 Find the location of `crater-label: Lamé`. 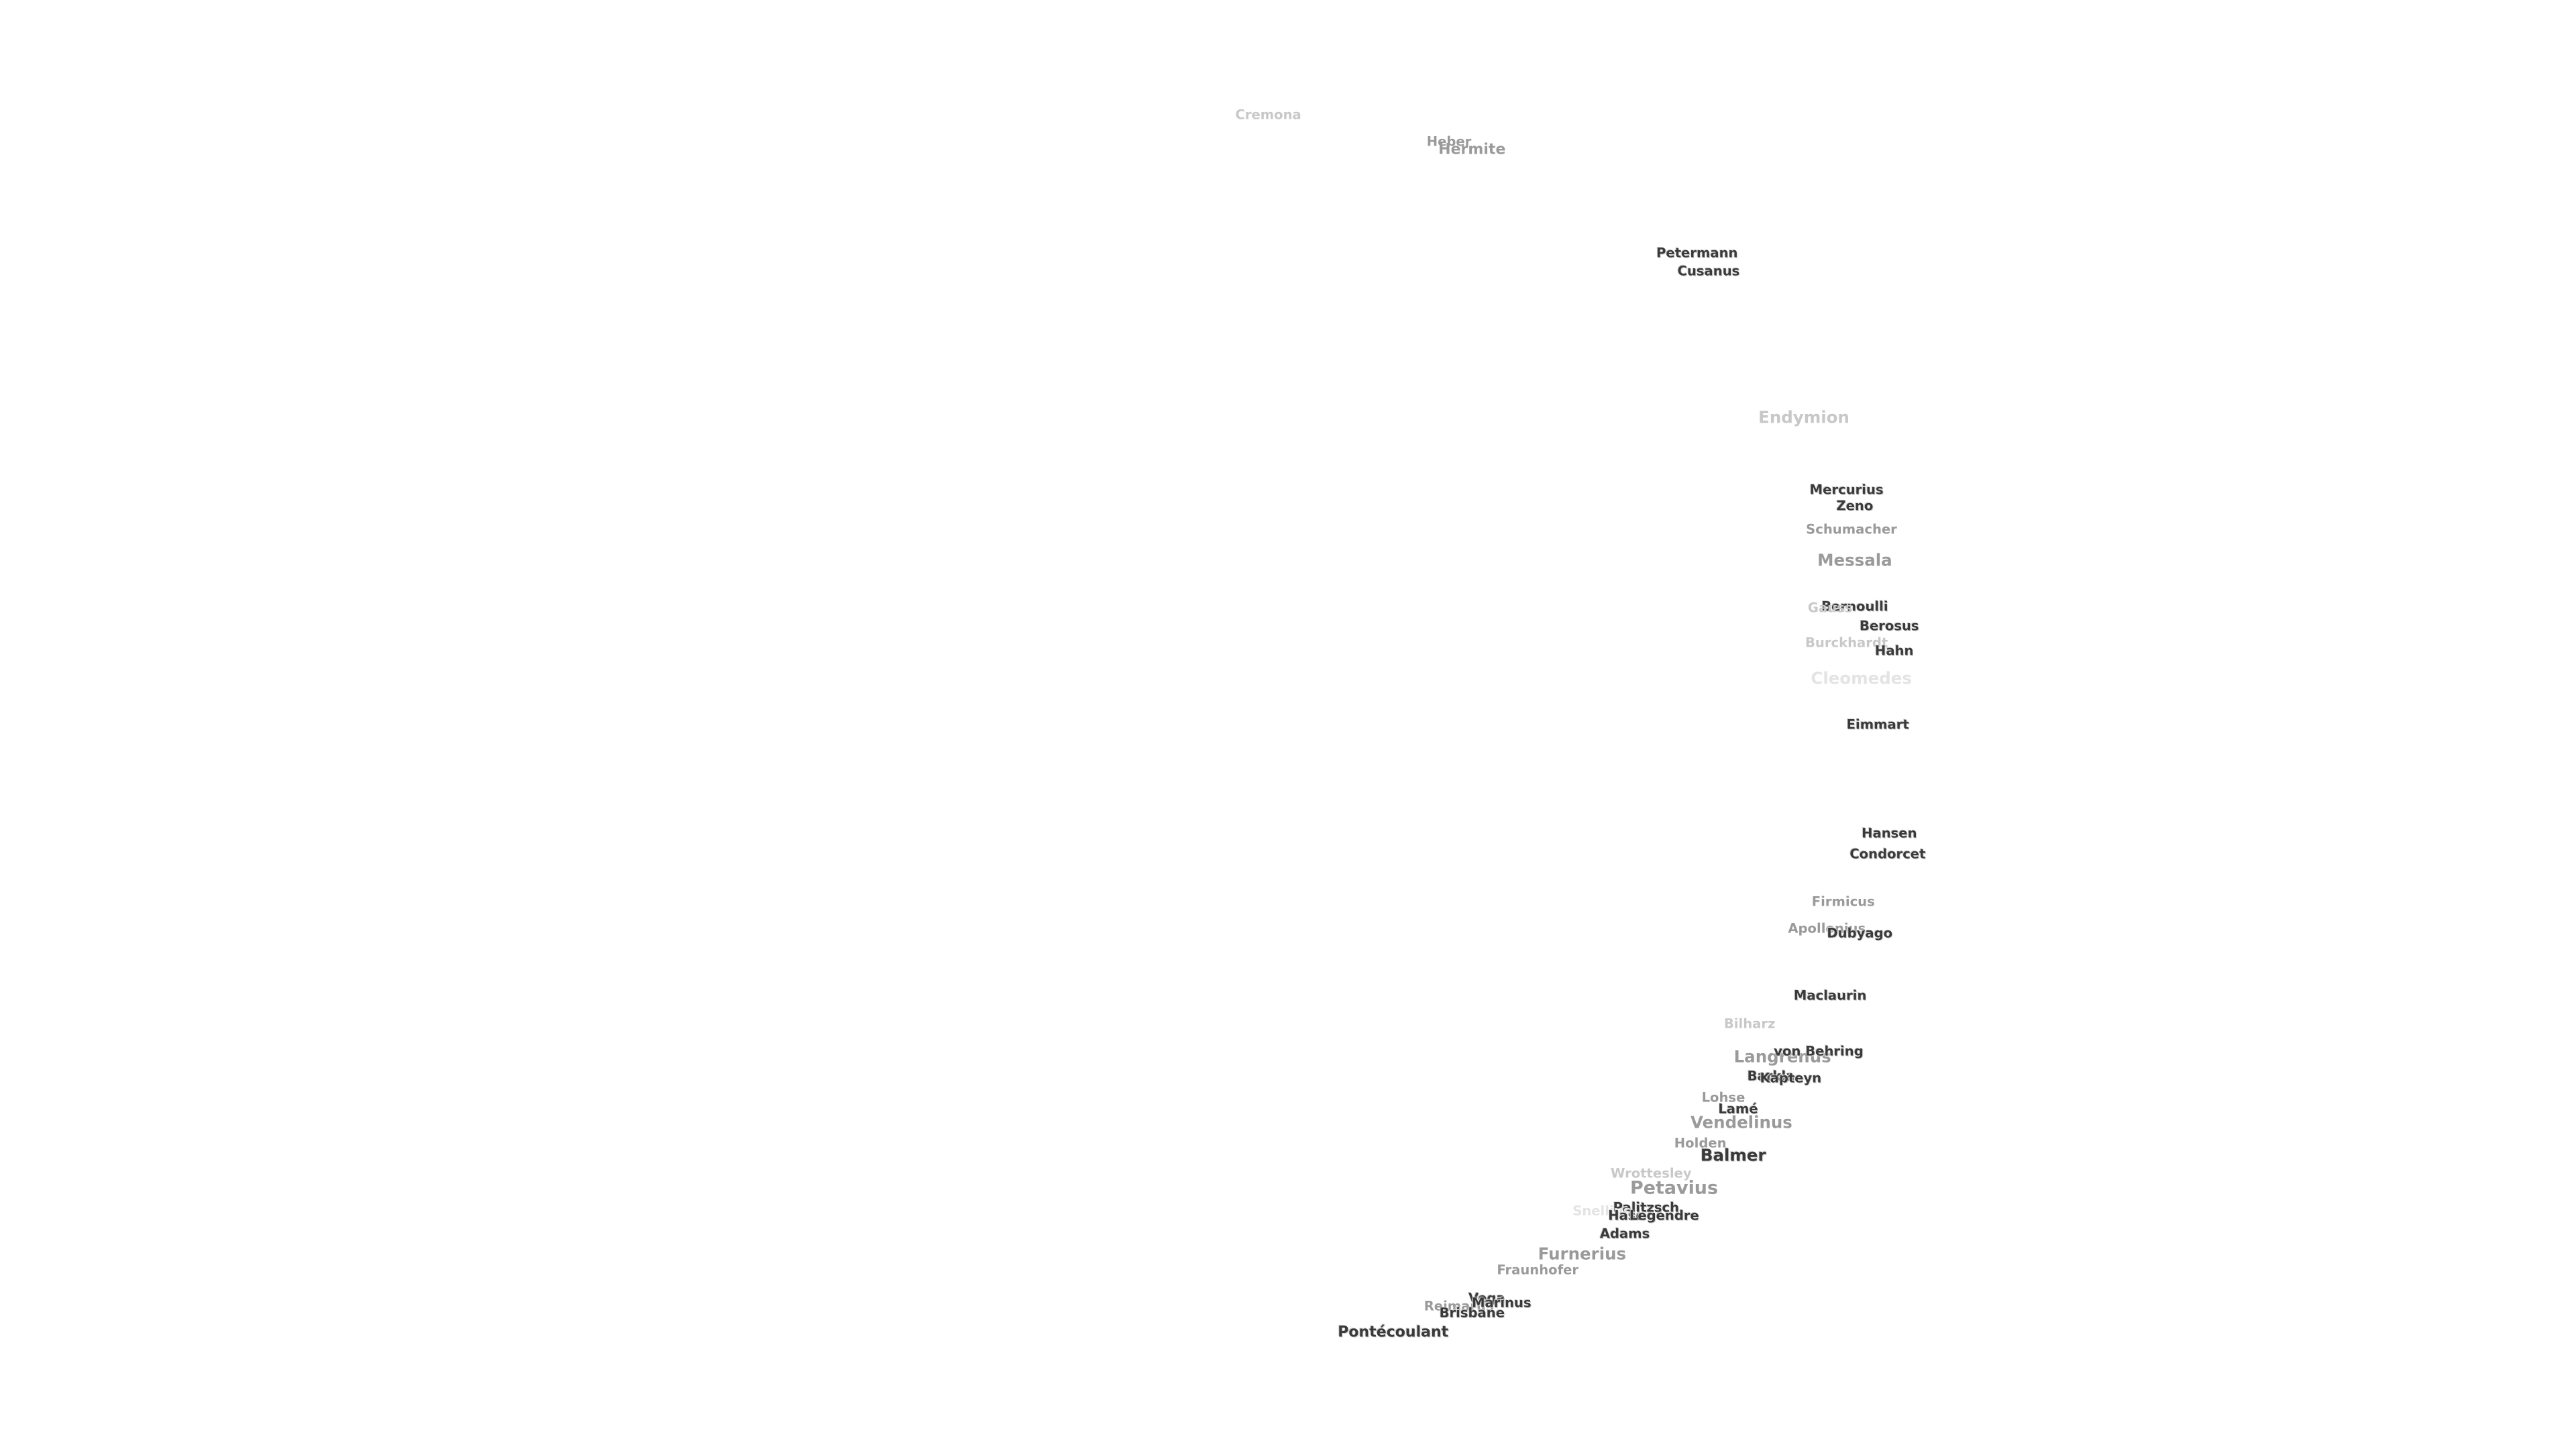

crater-label: Lamé is located at coordinates (1738, 1109).